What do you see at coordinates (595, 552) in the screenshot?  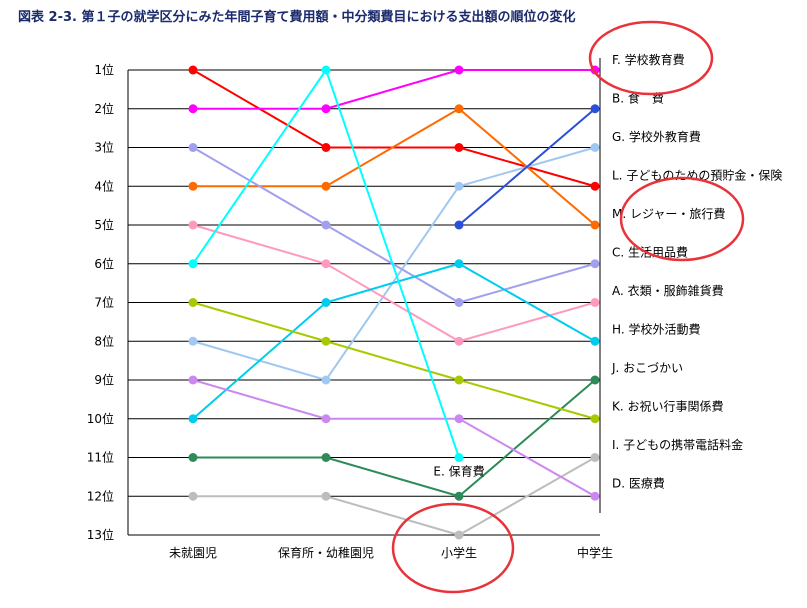 I see `x-tick-label: 中学生` at bounding box center [595, 552].